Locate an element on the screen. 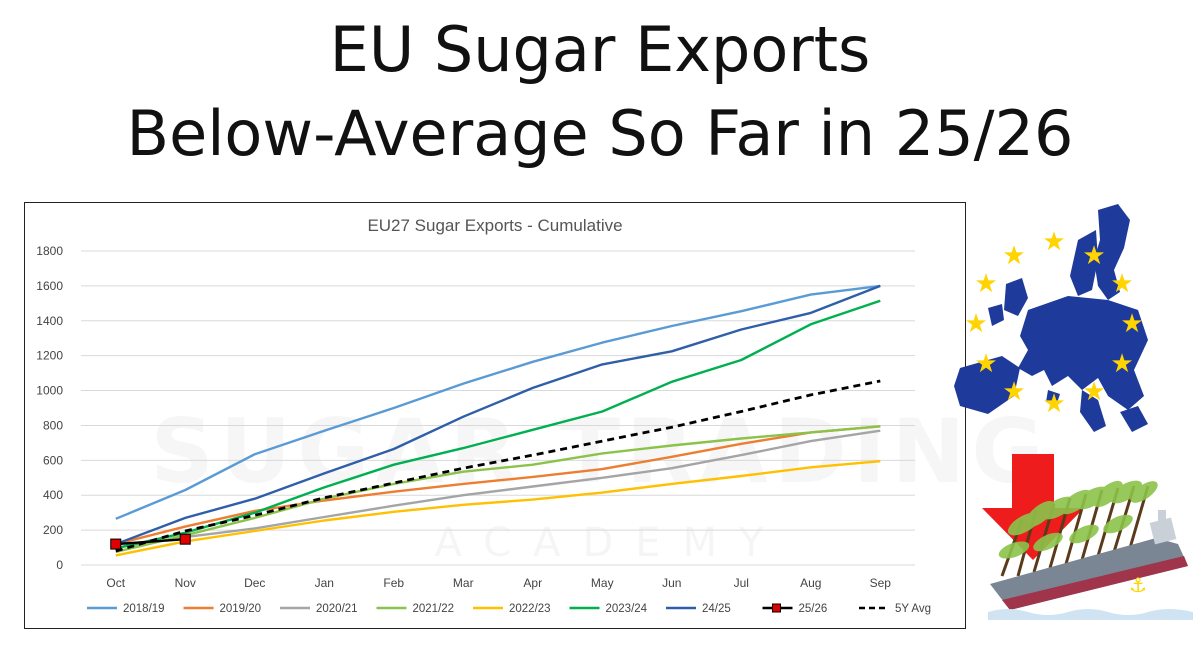 This screenshot has width=1200, height=647. sugarcane-ship-illustration: ⚓ is located at coordinates (1090, 550).